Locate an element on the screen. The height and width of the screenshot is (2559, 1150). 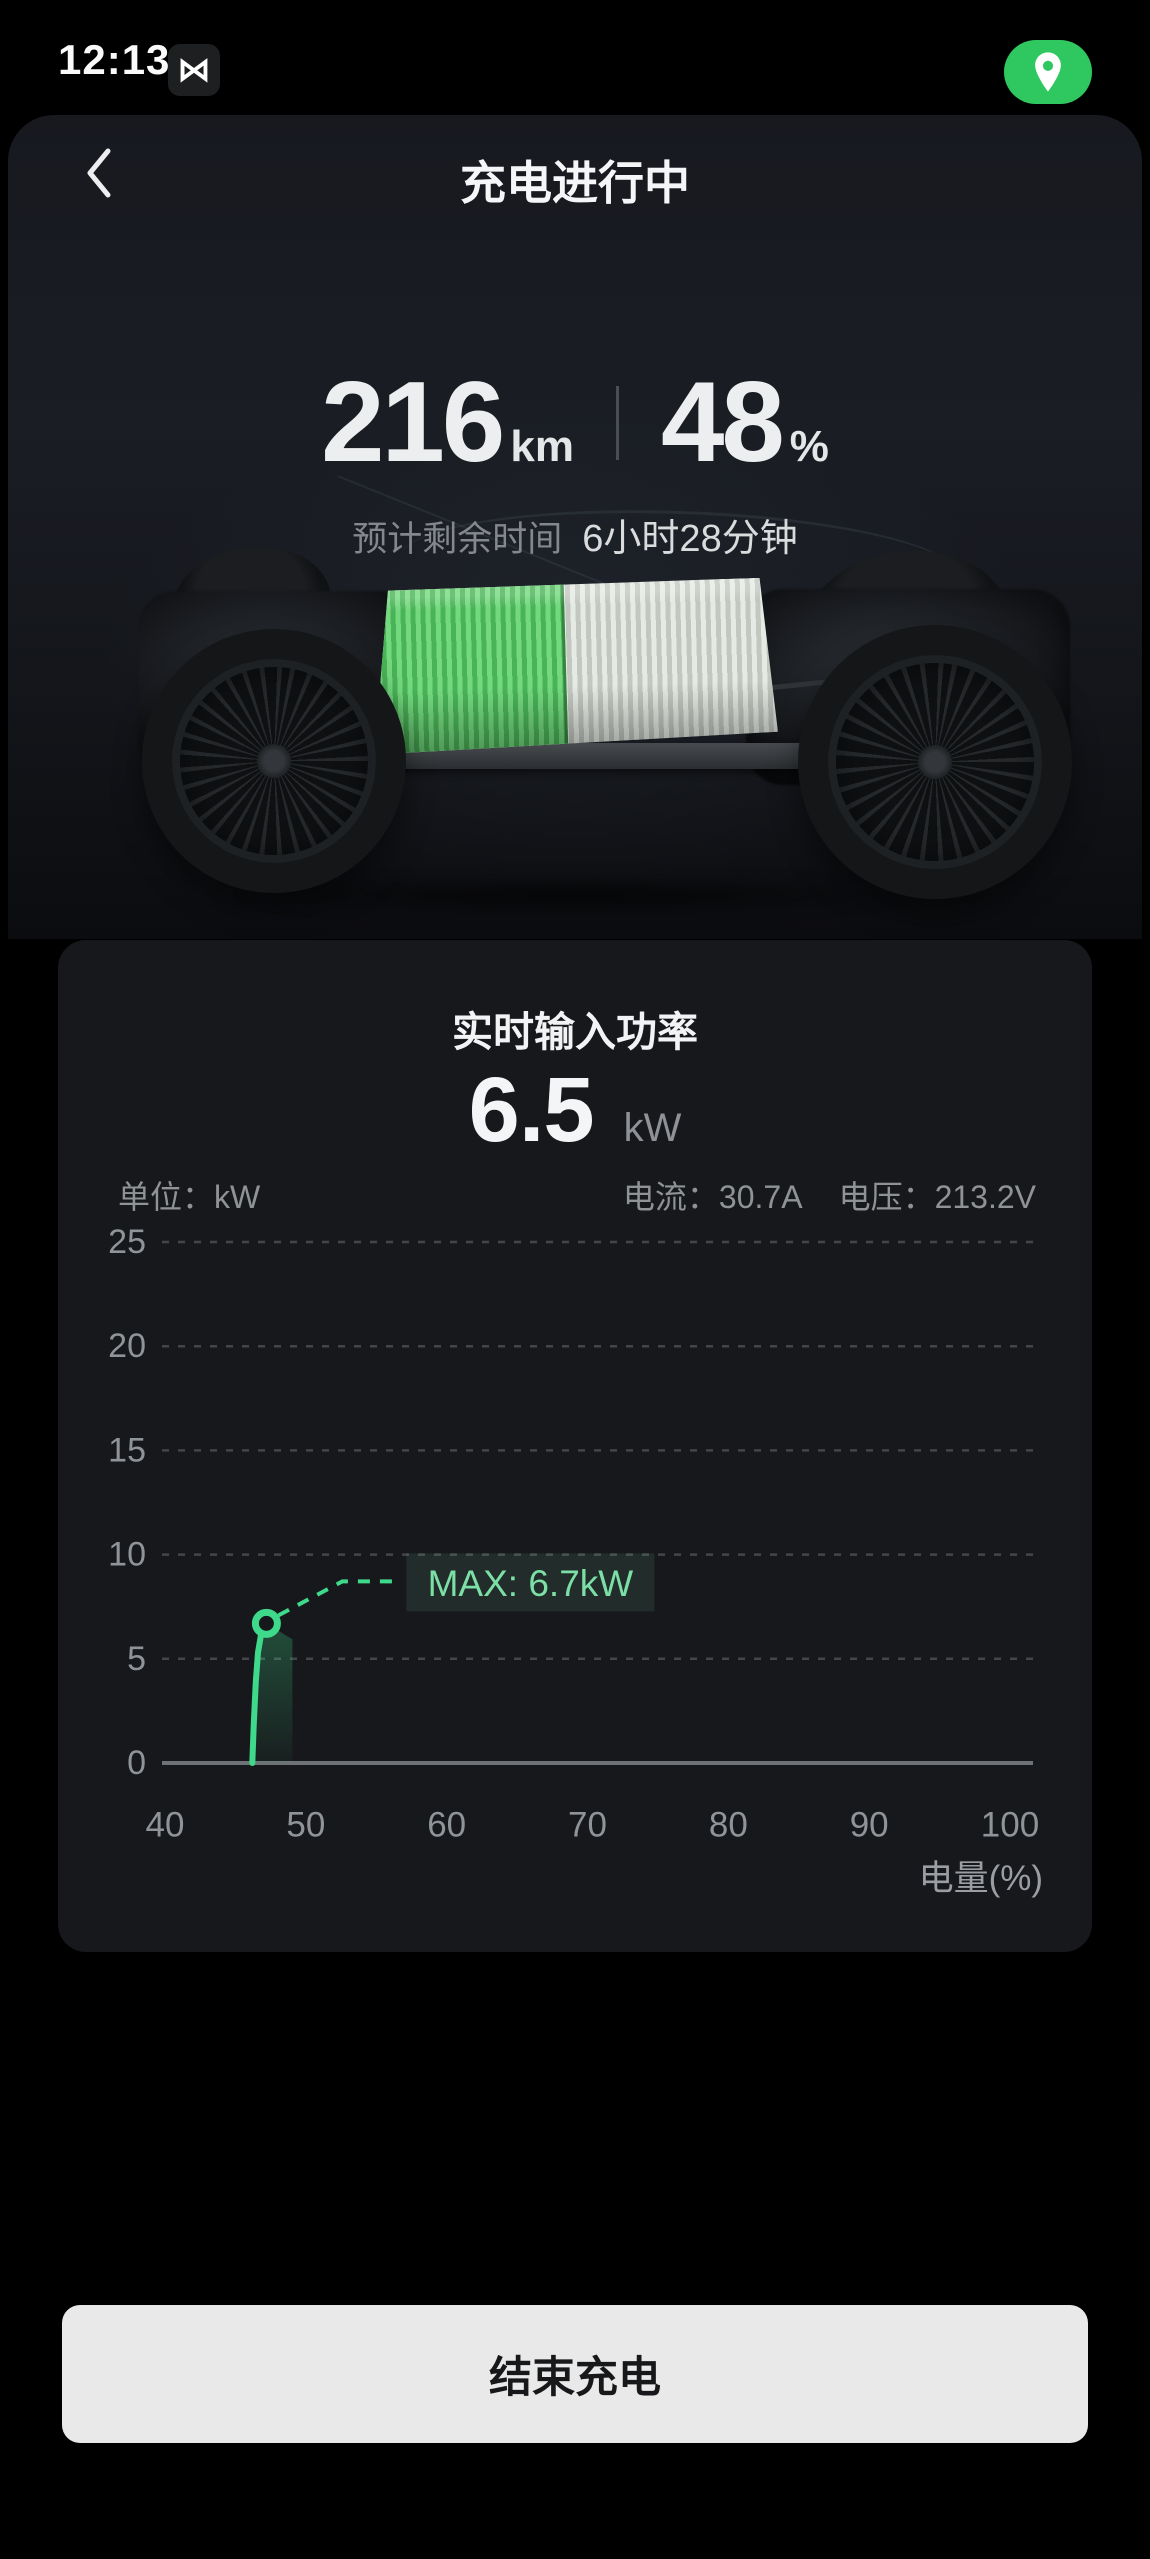
chart-marker is located at coordinates (266, 1623).